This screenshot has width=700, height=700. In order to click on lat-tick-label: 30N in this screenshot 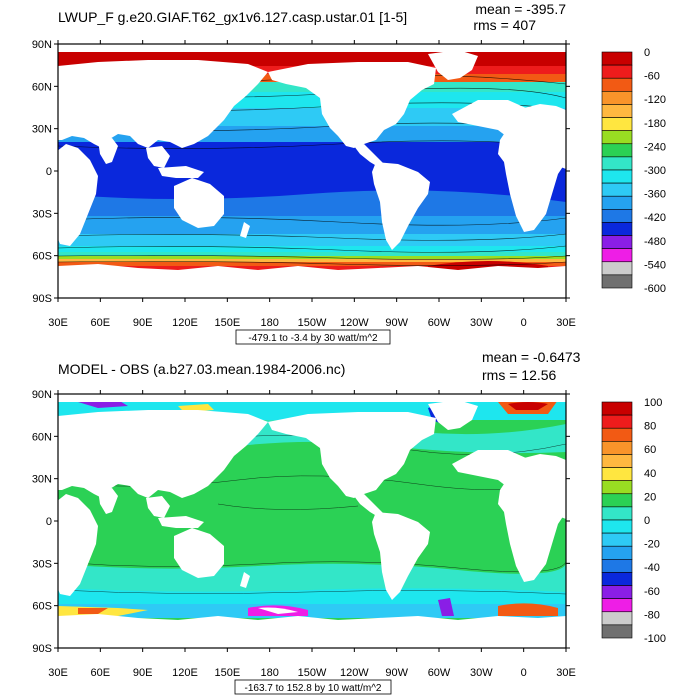, I will do `click(42, 480)`.